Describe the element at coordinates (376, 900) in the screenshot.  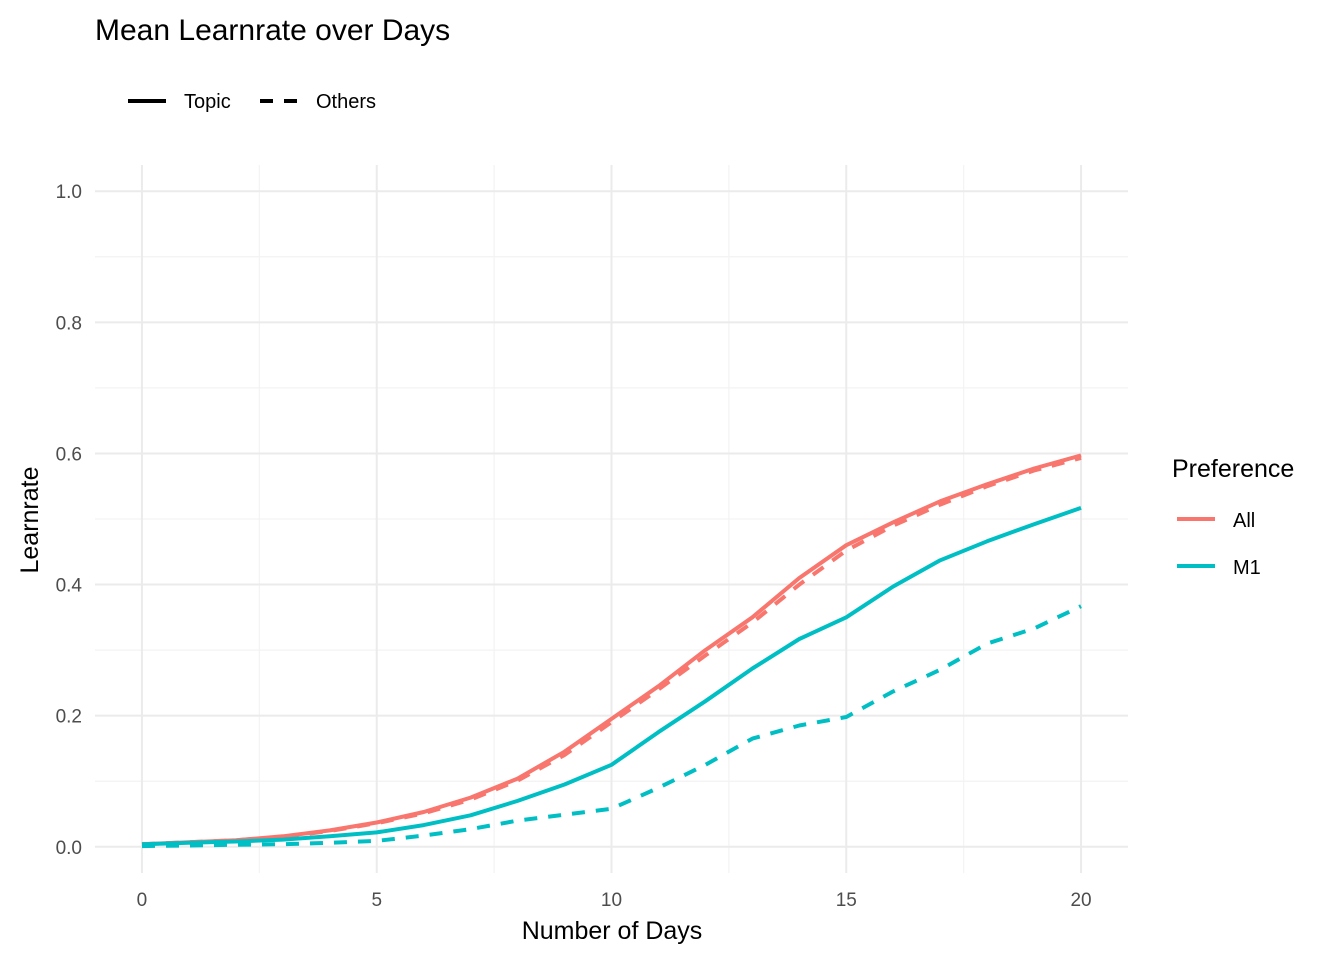
I see `x-tick-label: 5` at that location.